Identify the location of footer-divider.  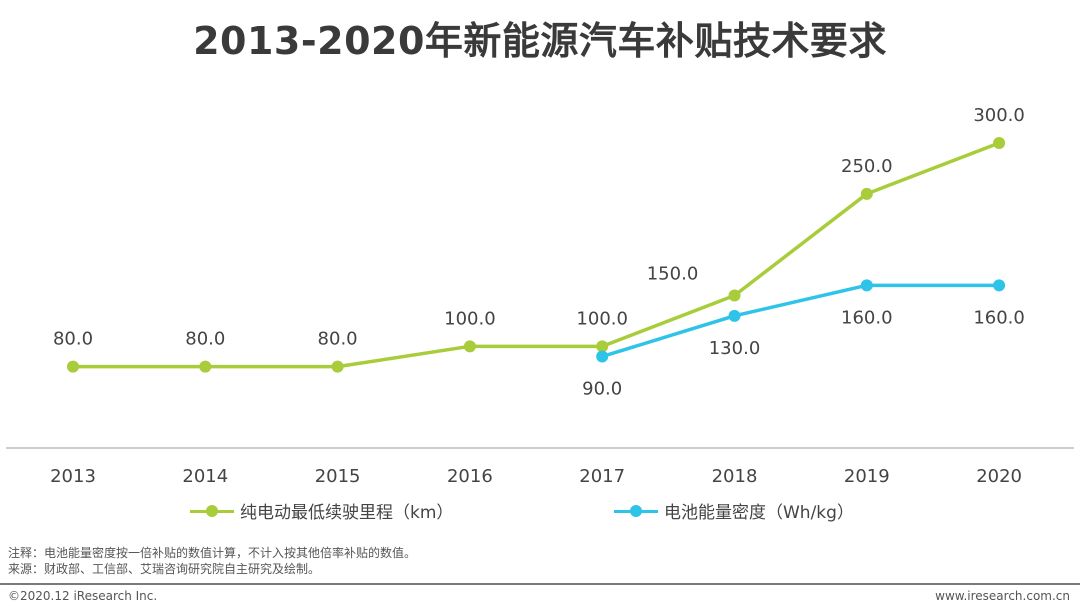
(540, 584).